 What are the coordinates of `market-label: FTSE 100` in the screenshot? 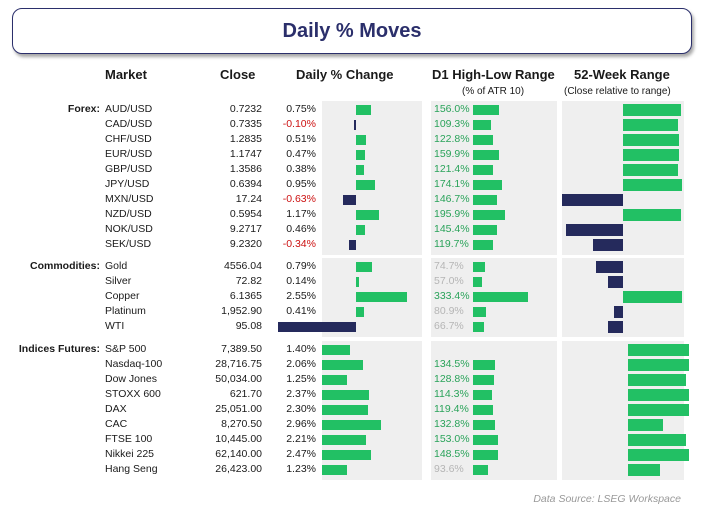 It's located at (129, 439).